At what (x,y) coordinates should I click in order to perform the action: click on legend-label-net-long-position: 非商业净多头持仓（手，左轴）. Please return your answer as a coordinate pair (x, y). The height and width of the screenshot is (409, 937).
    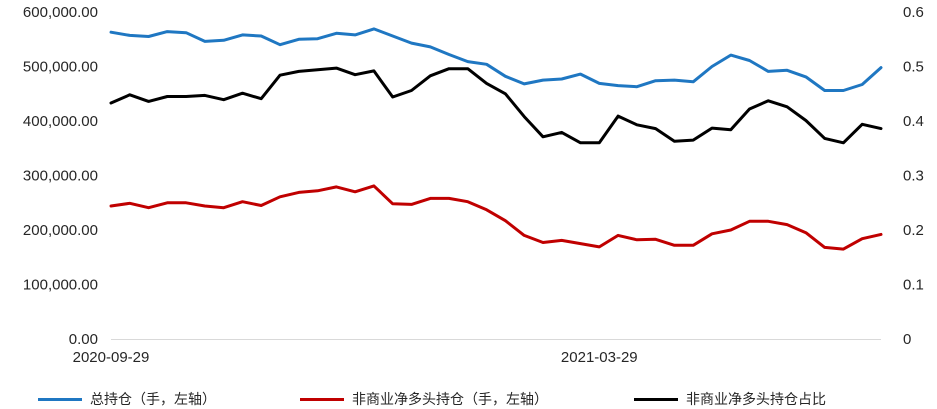
    Looking at the image, I should click on (450, 399).